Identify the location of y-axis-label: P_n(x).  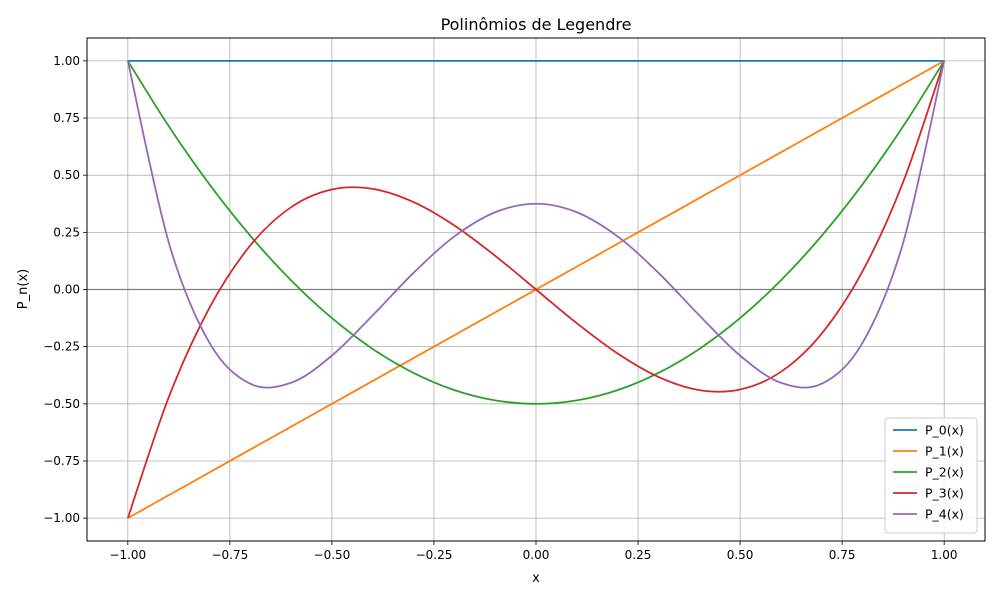
(23, 289).